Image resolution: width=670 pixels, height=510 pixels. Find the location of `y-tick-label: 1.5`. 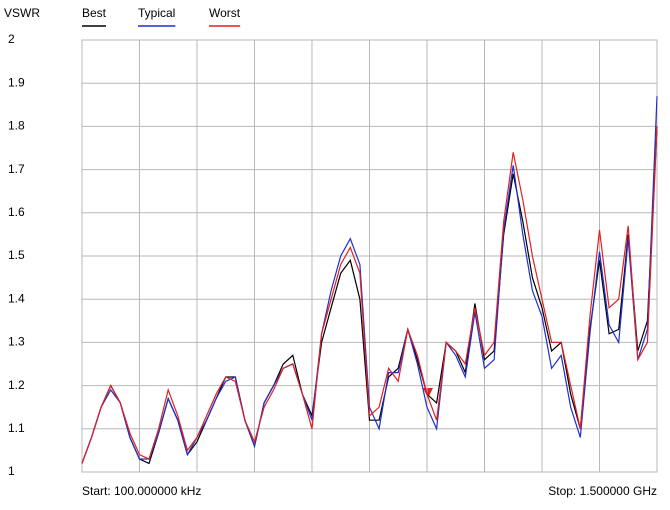

y-tick-label: 1.5 is located at coordinates (16, 255).